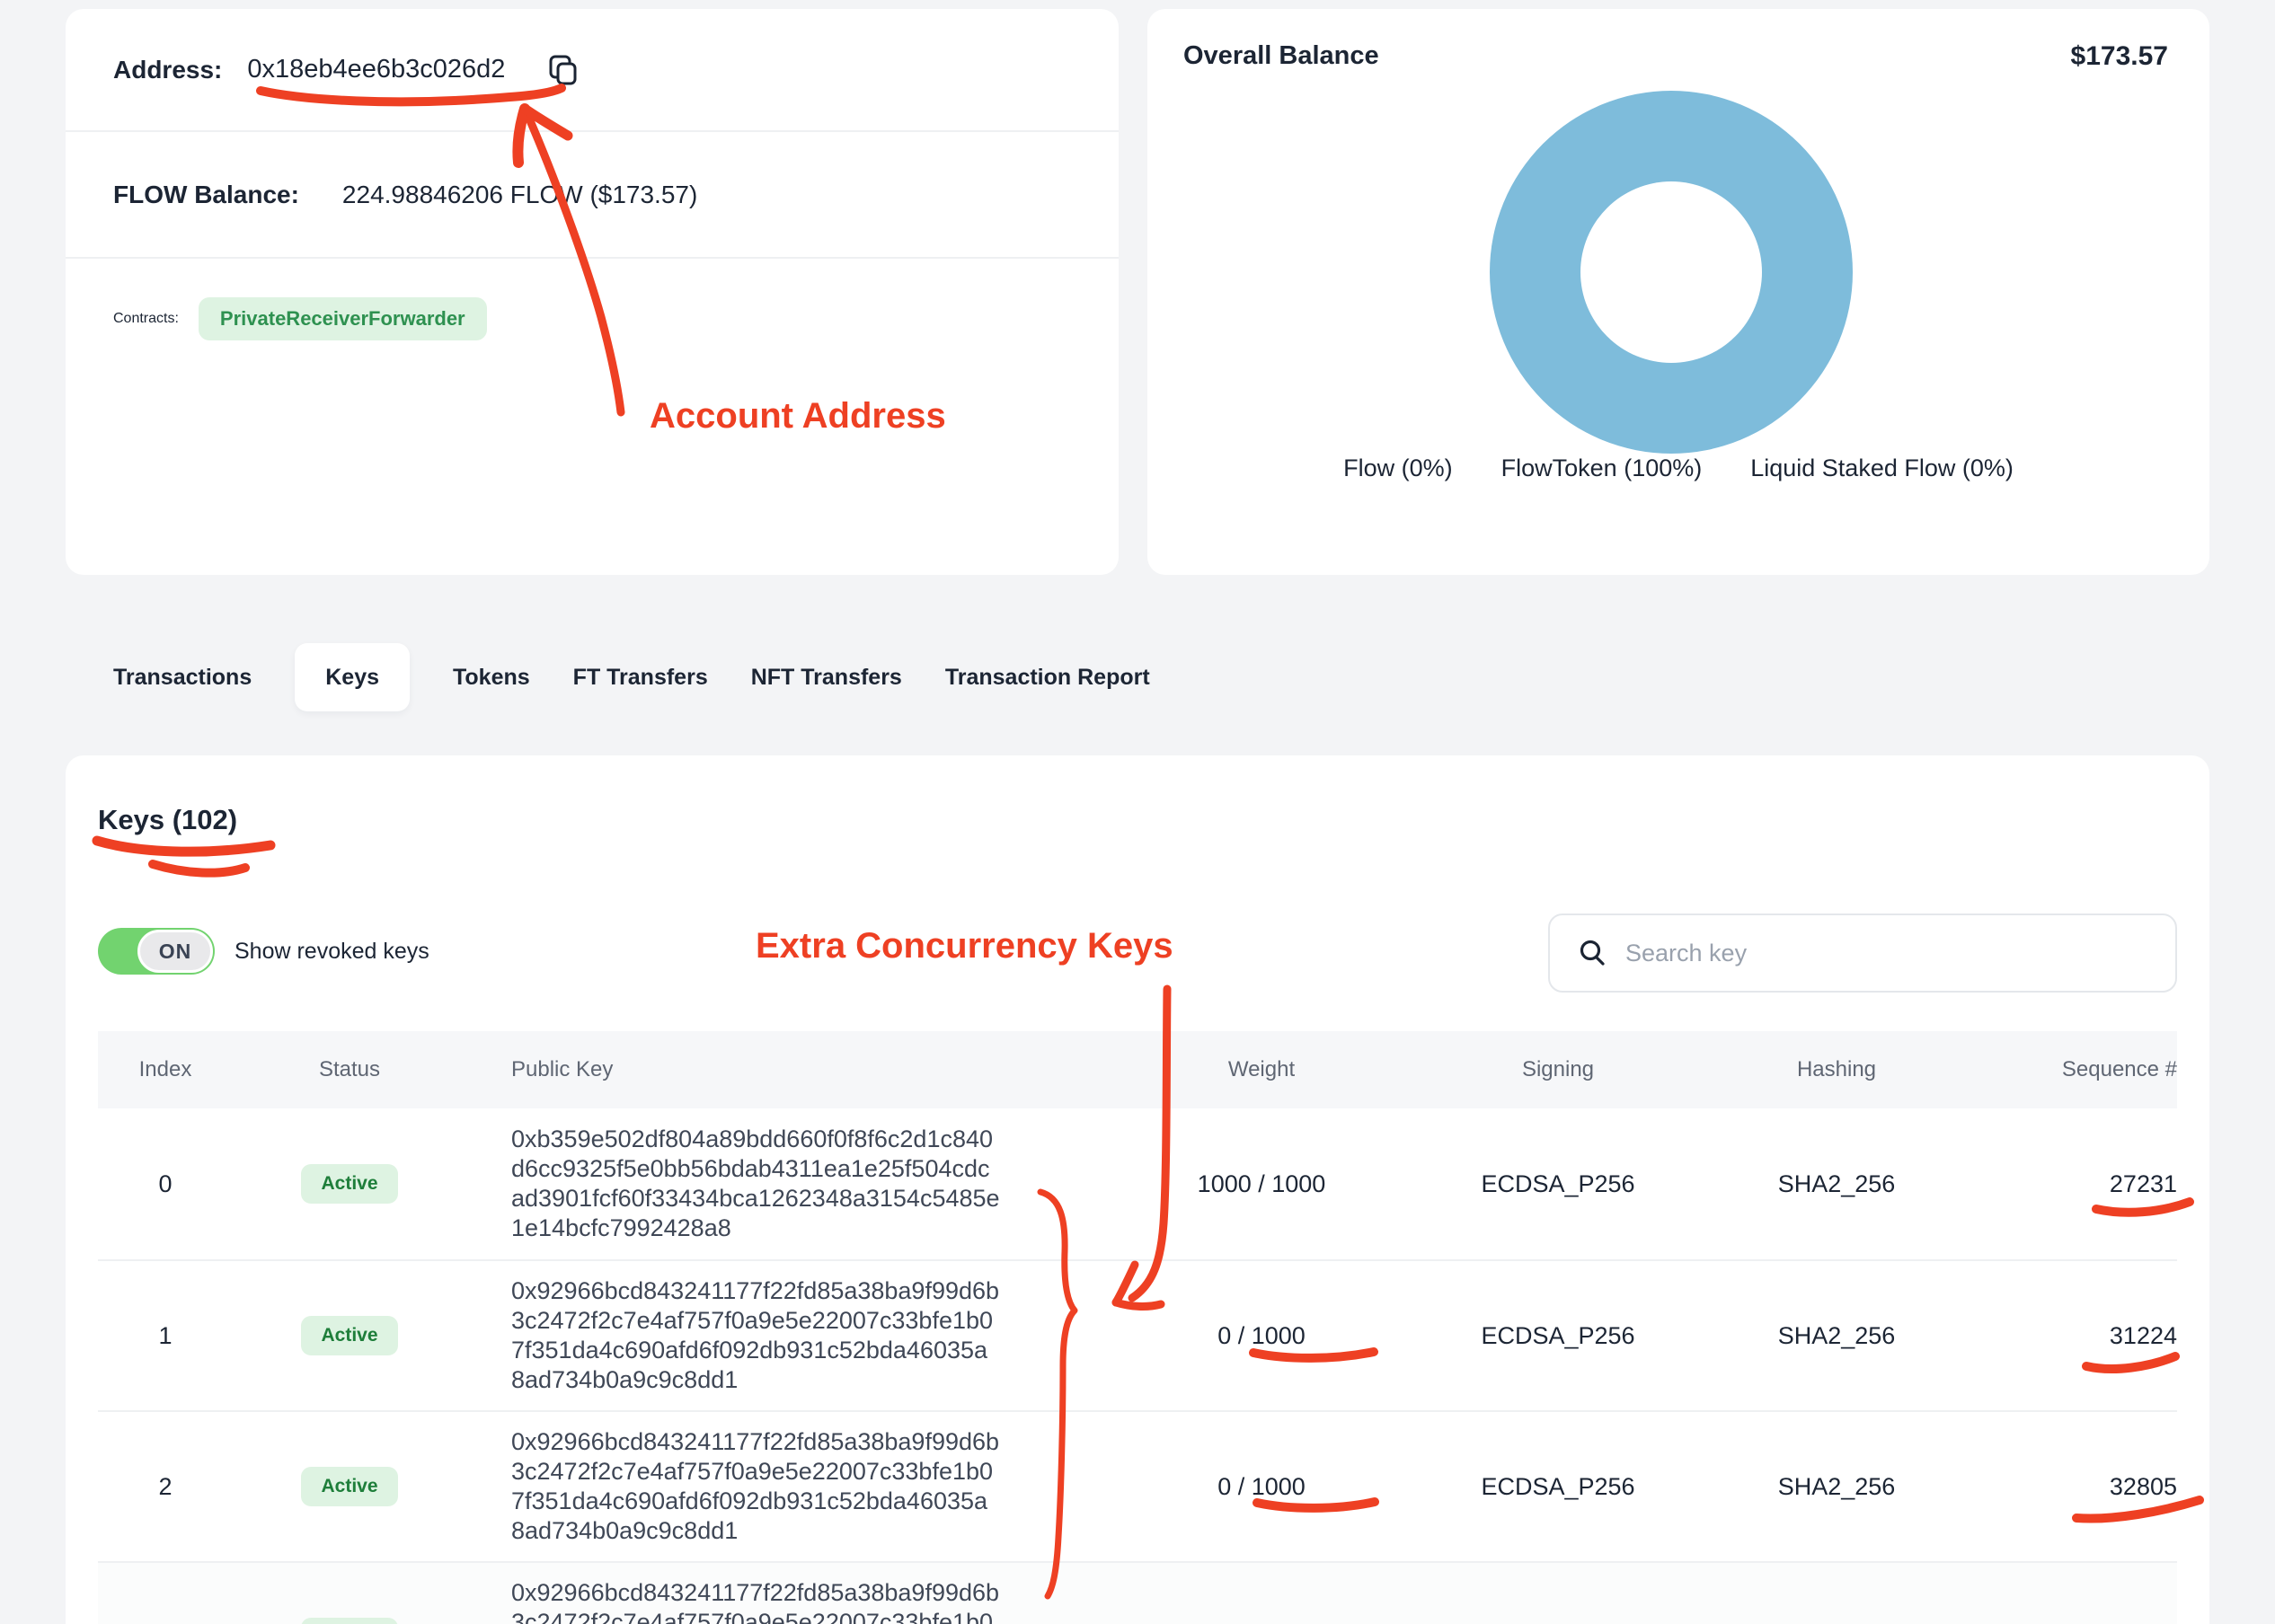  I want to click on address-label: Address:, so click(168, 69).